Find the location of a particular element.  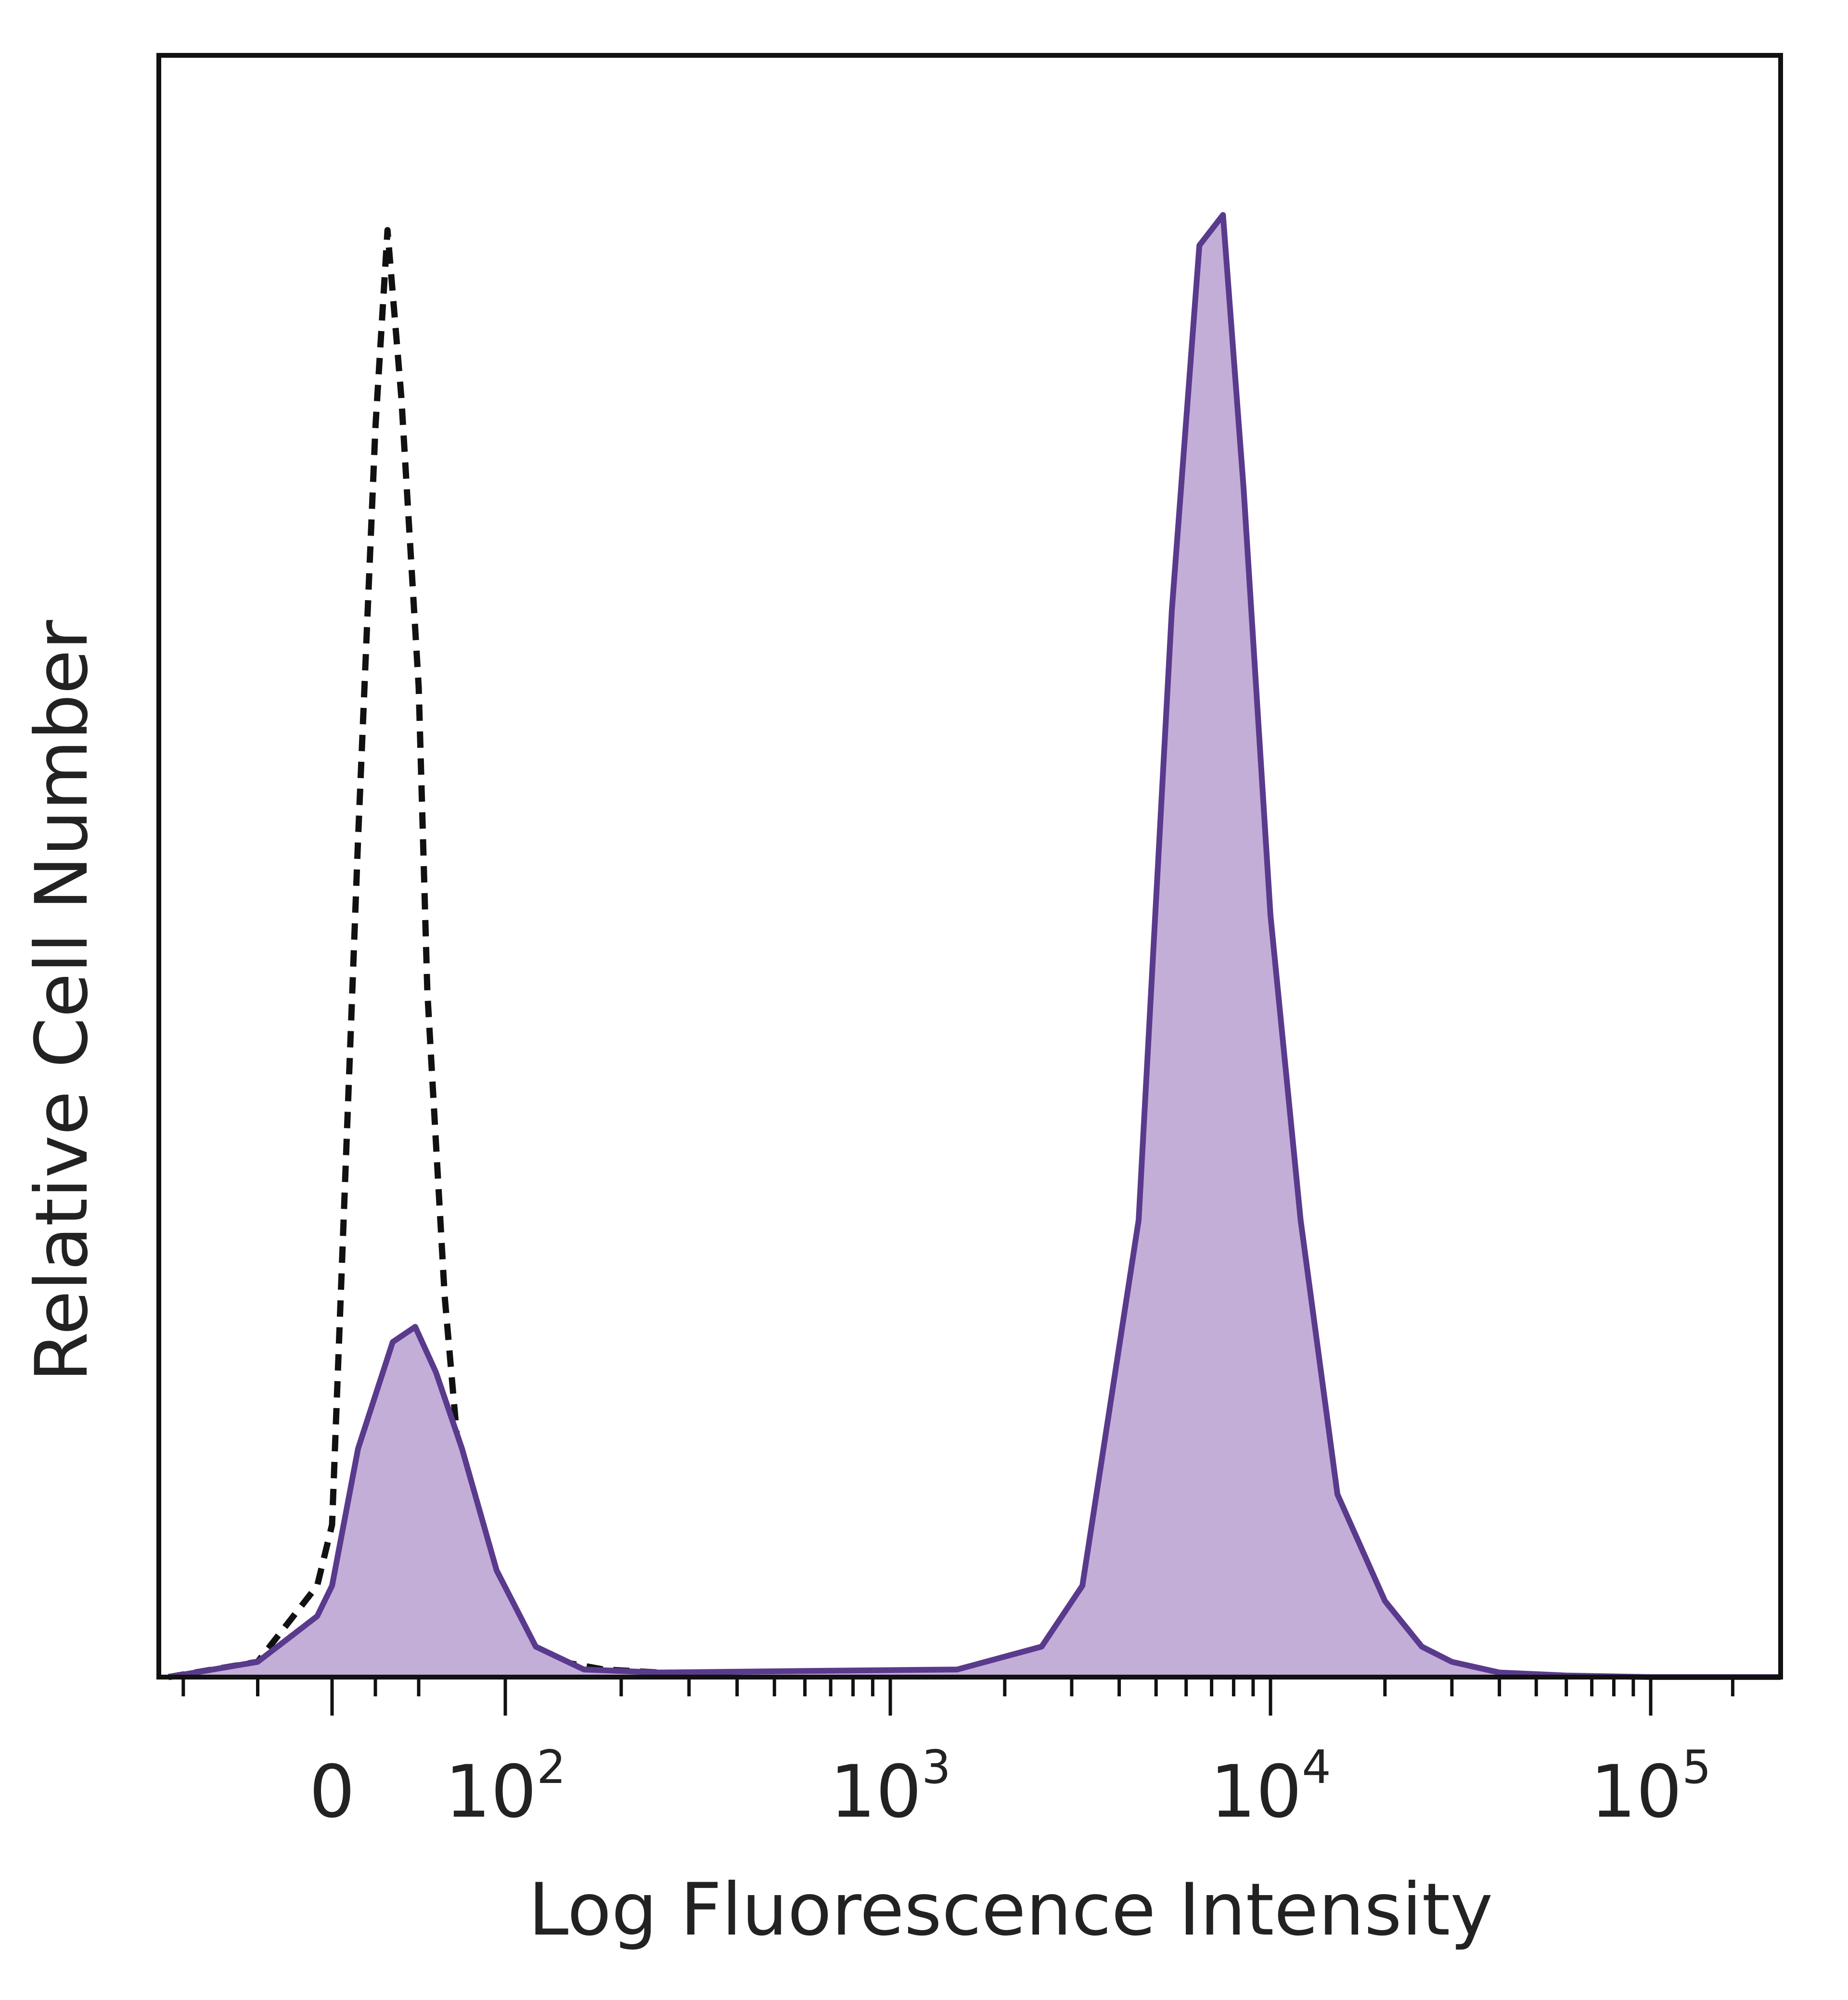

x-tick-label-base: 0 is located at coordinates (332, 1792).